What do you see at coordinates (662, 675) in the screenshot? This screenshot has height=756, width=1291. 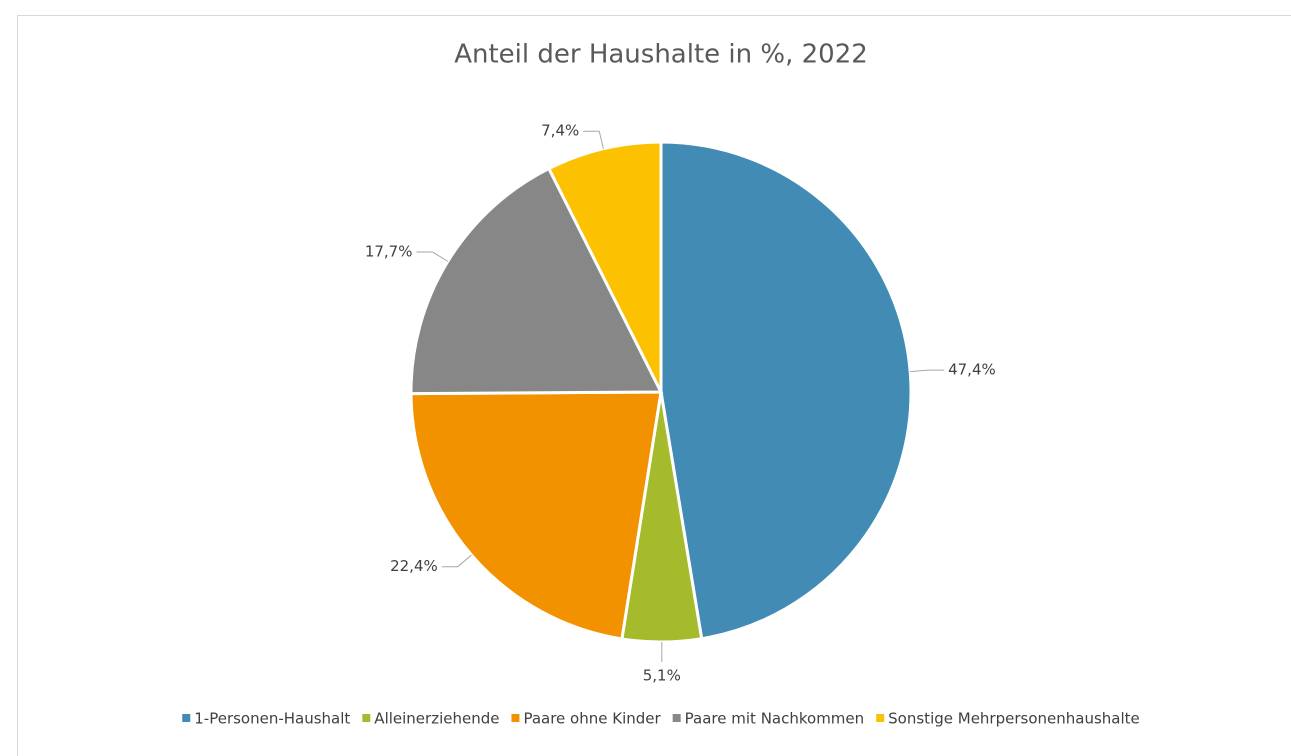 I see `data-label: 5,1%` at bounding box center [662, 675].